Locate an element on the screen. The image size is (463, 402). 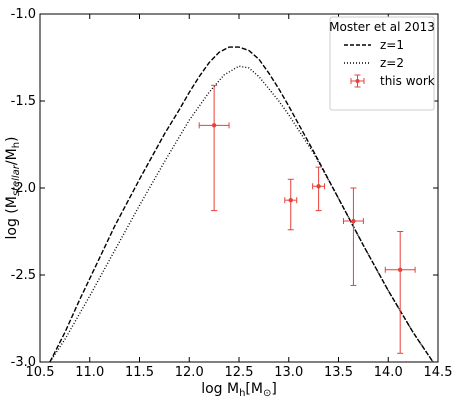
y-tick-label: -1.0 is located at coordinates (23, 14).